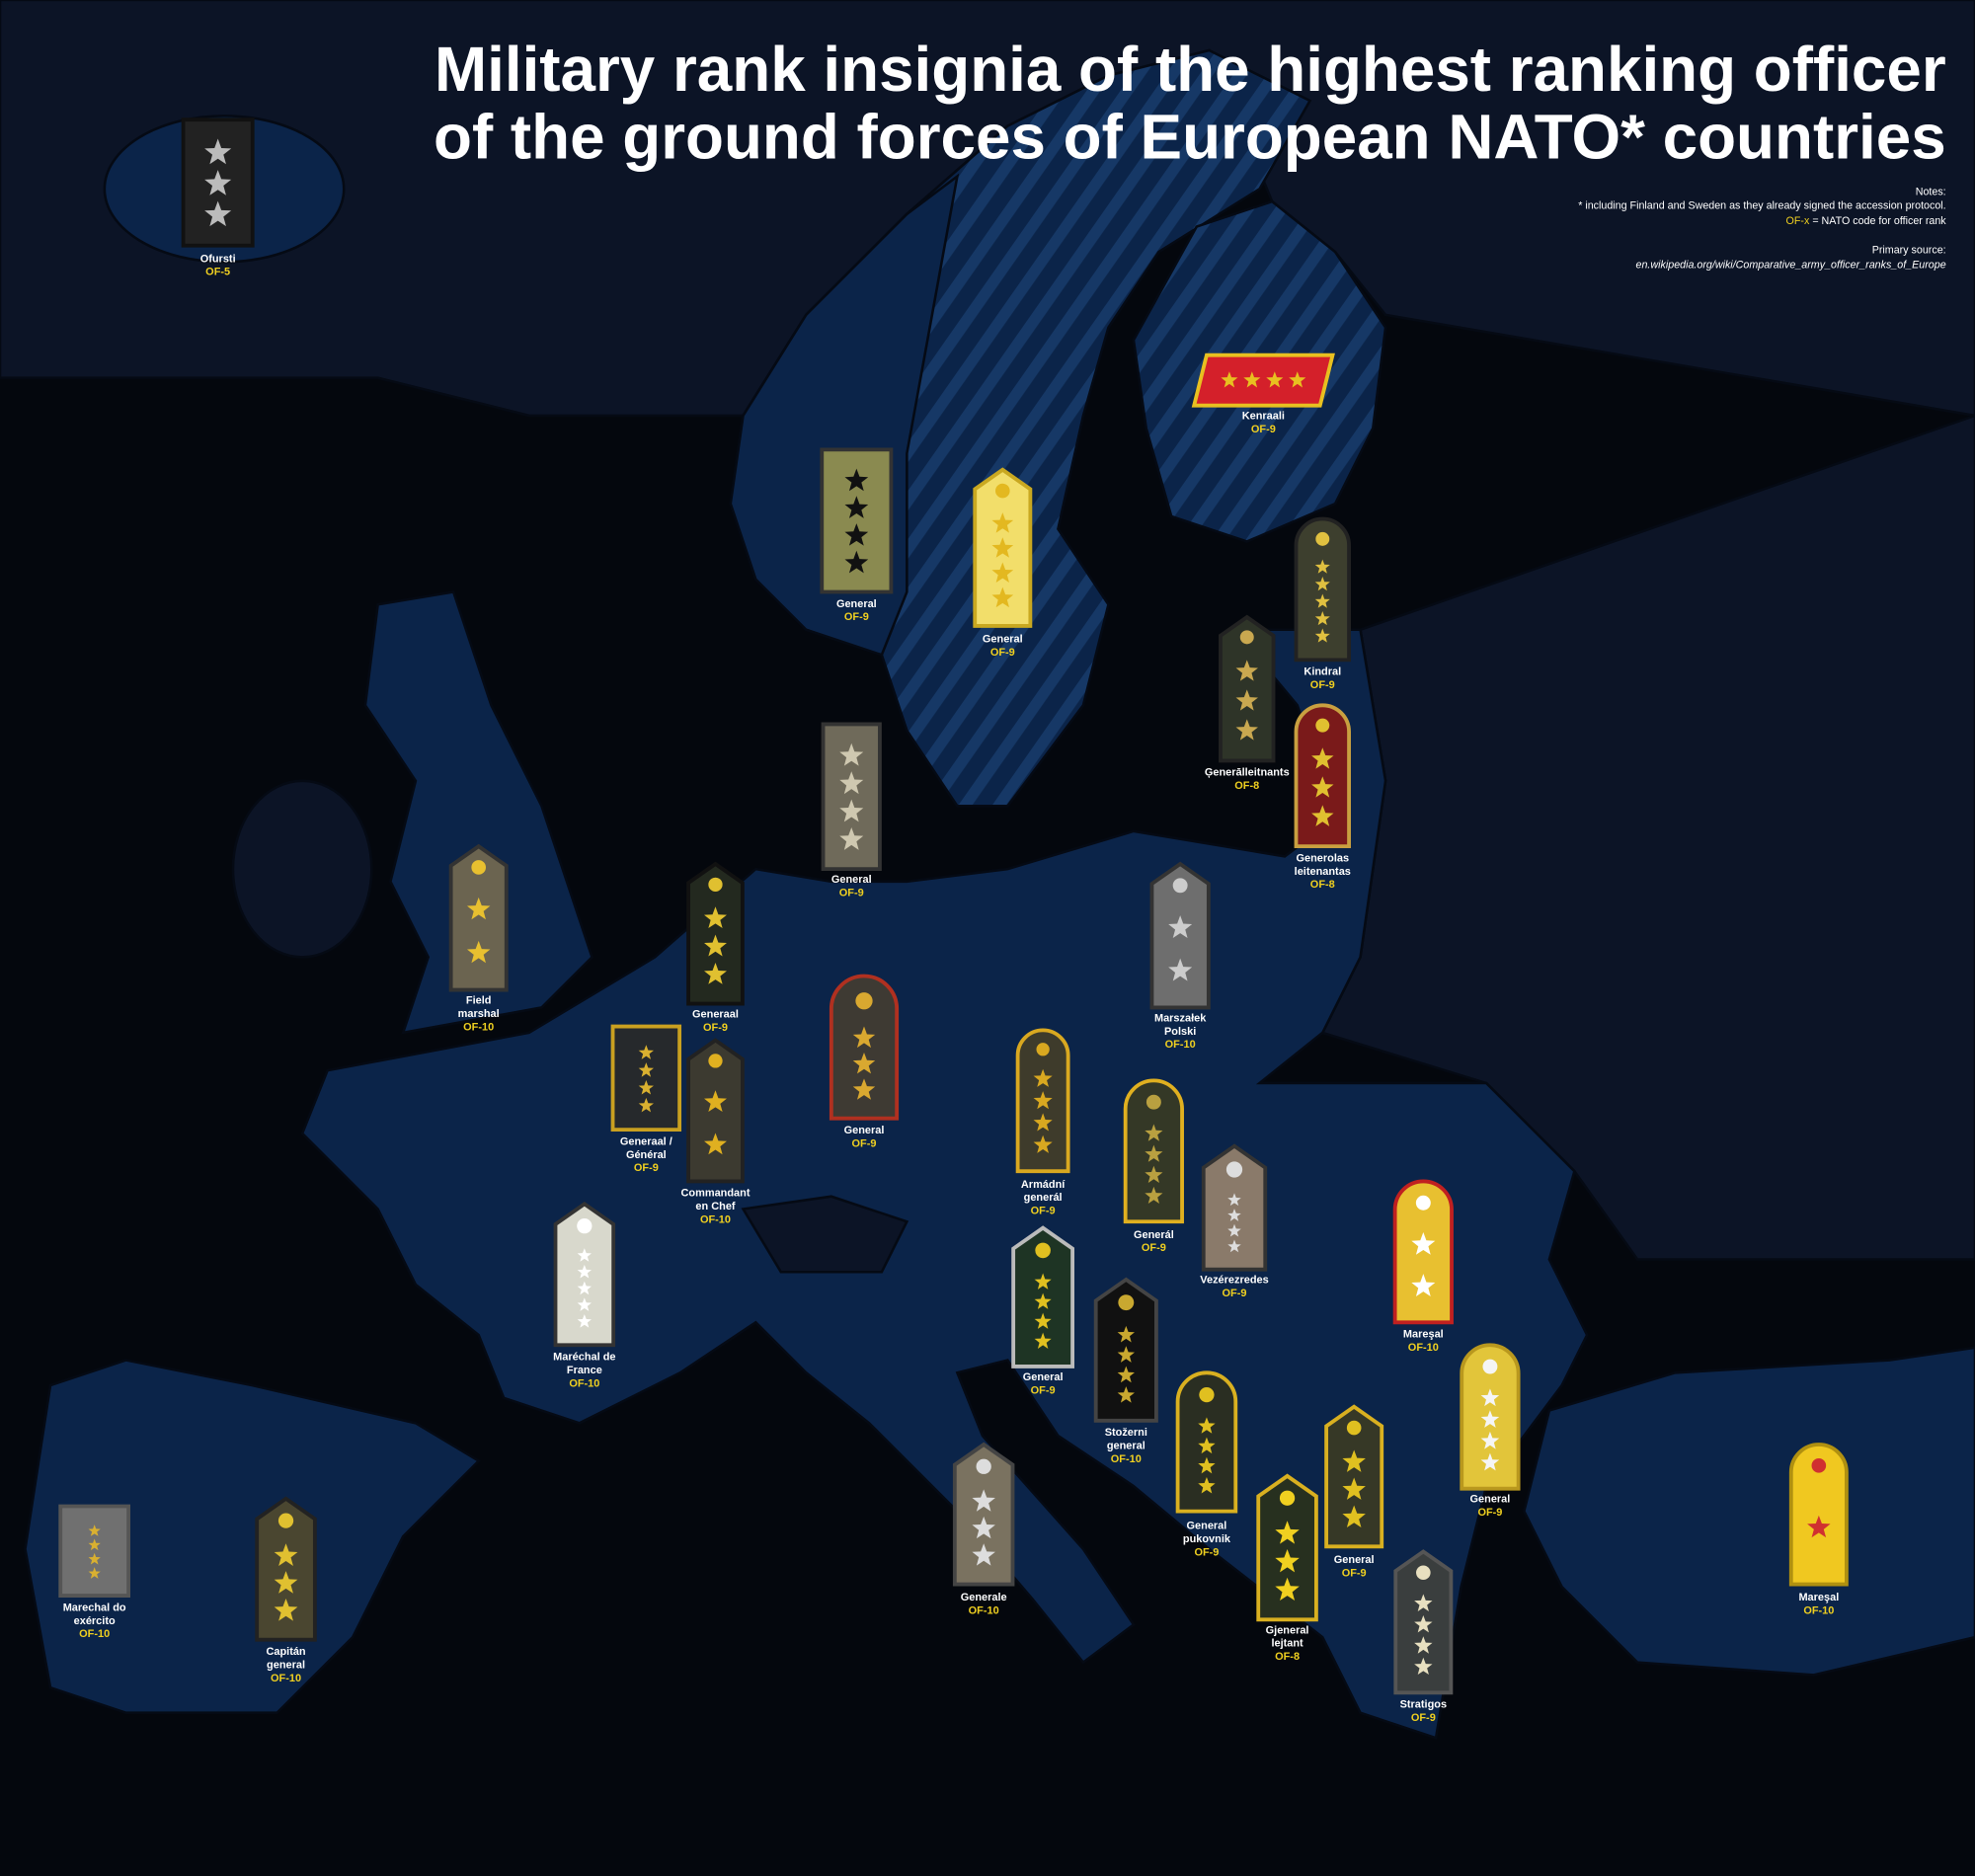 The image size is (1975, 1876). I want to click on rank-name: exército, so click(95, 1621).